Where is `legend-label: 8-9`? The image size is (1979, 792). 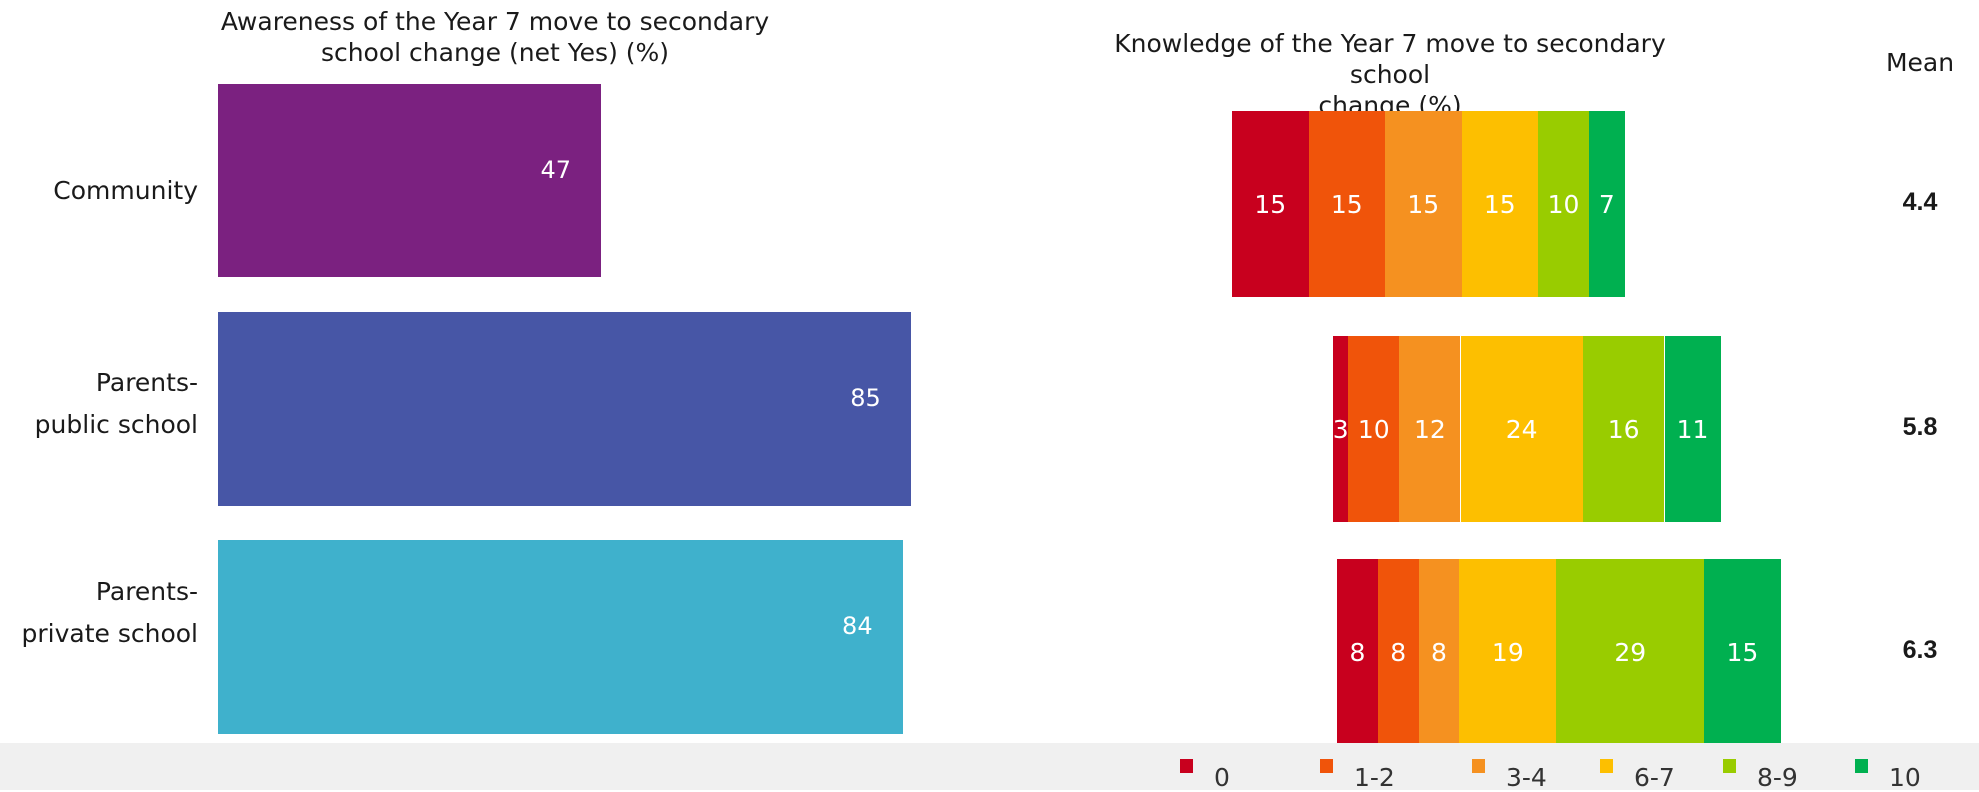 legend-label: 8-9 is located at coordinates (1777, 777).